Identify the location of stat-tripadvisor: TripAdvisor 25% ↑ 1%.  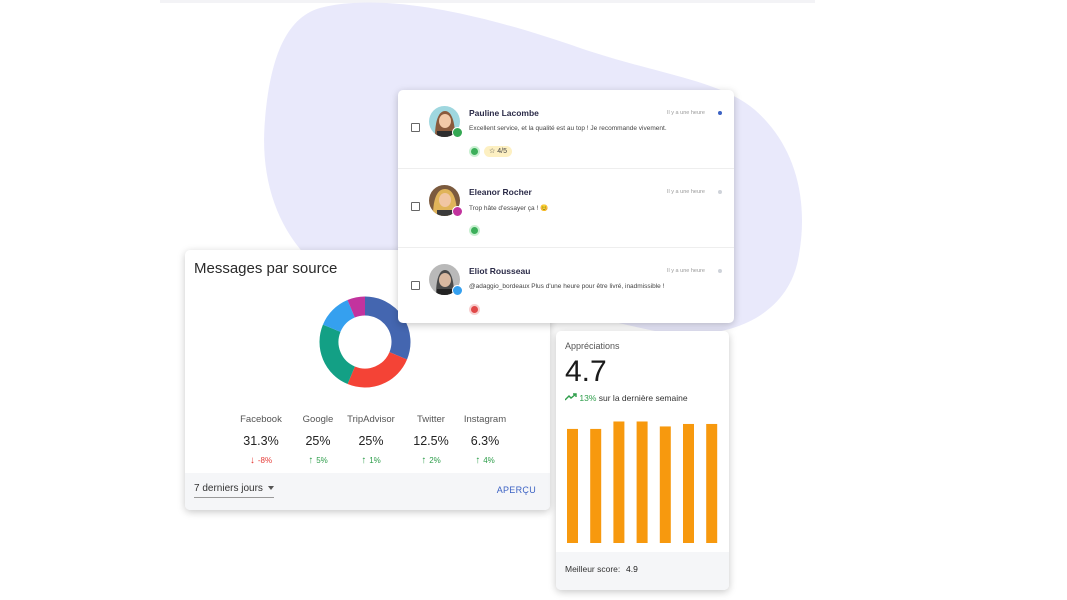
(371, 440).